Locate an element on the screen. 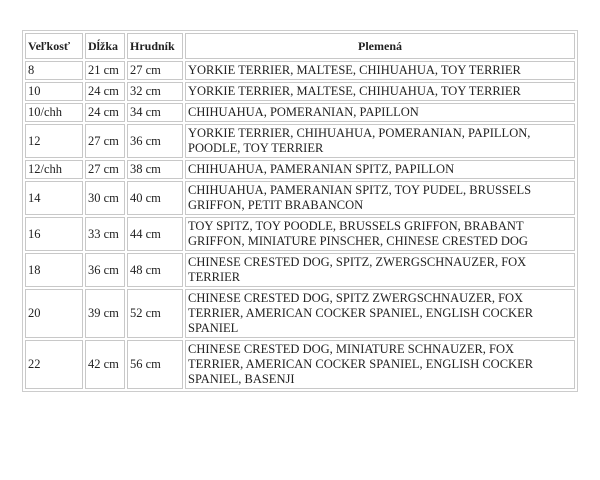  header-breeds: Plemená is located at coordinates (380, 46).